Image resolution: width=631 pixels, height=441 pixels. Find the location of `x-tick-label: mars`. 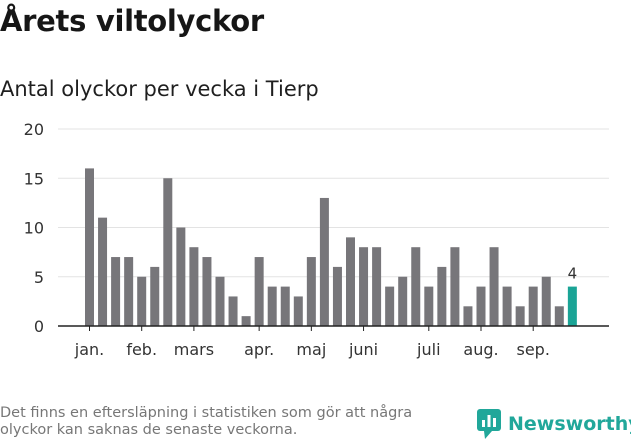

x-tick-label: mars is located at coordinates (194, 349).